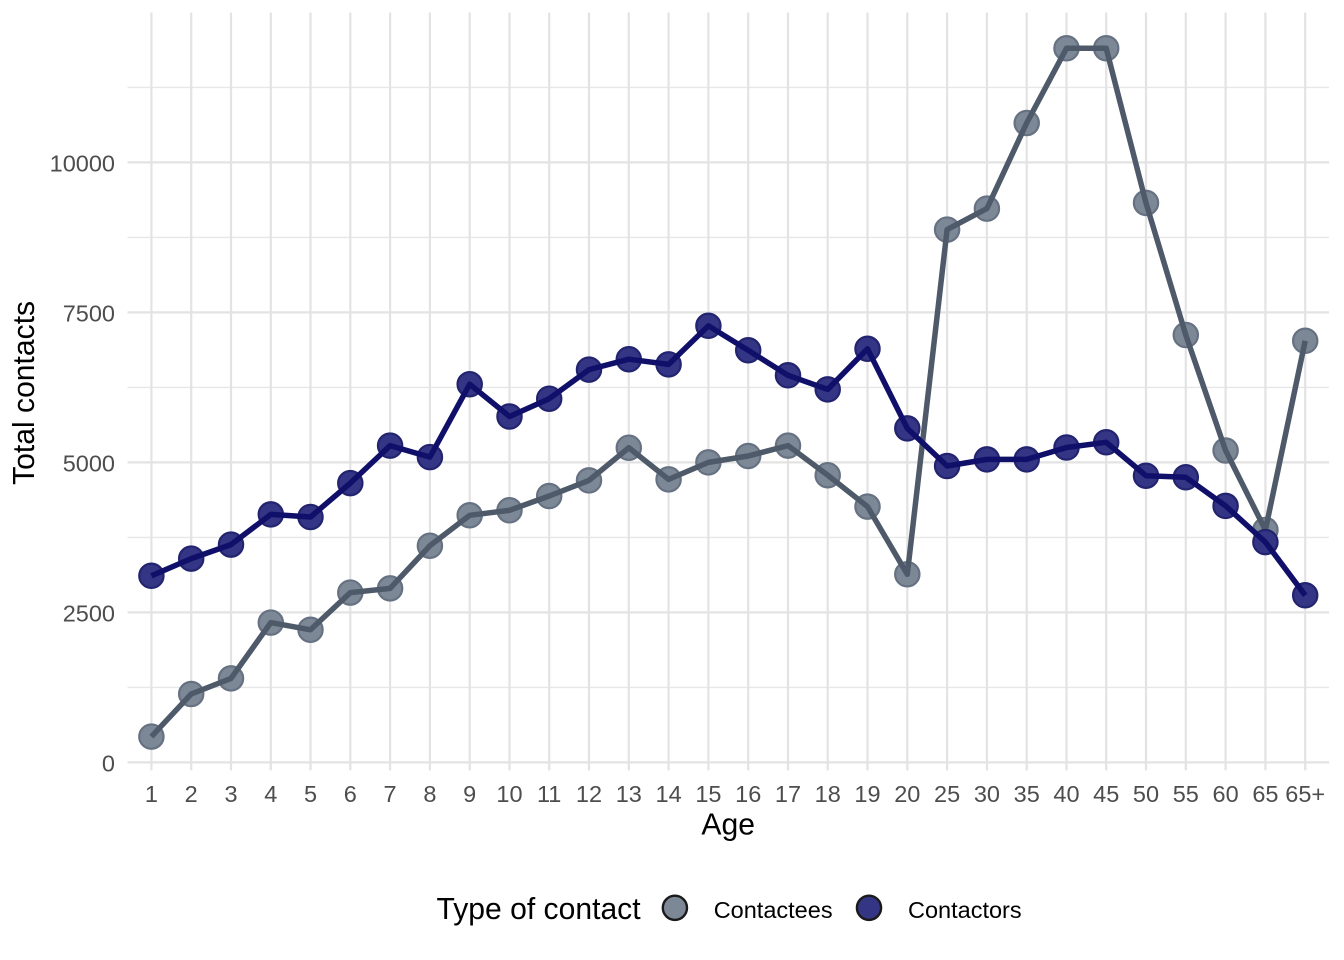 The width and height of the screenshot is (1344, 960). Describe the element at coordinates (748, 794) in the screenshot. I see `svg-text: 16` at that location.